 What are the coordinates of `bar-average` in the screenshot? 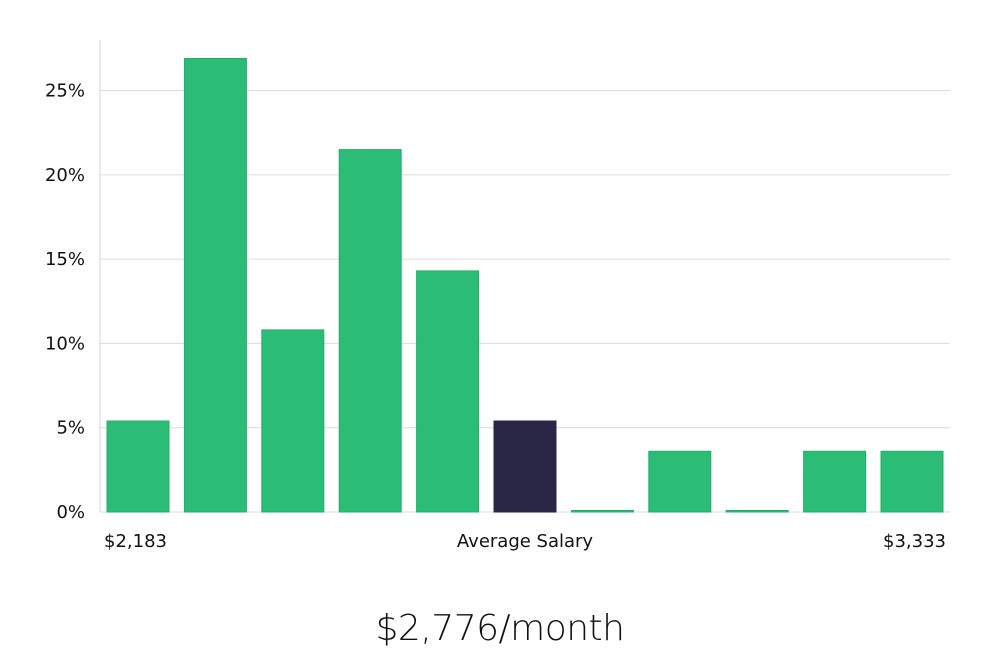 It's located at (525, 466).